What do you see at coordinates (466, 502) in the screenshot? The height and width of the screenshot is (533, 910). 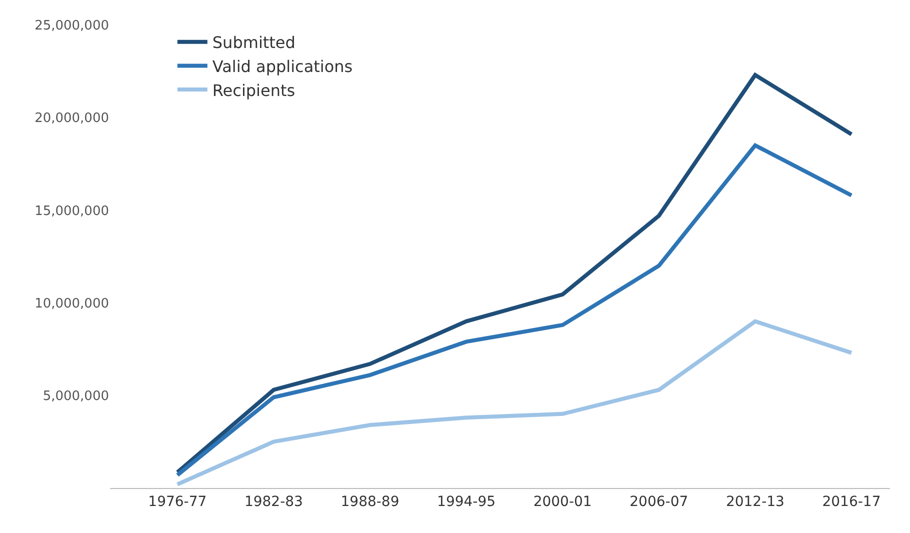 I see `x-tick-label: 1994-95` at bounding box center [466, 502].